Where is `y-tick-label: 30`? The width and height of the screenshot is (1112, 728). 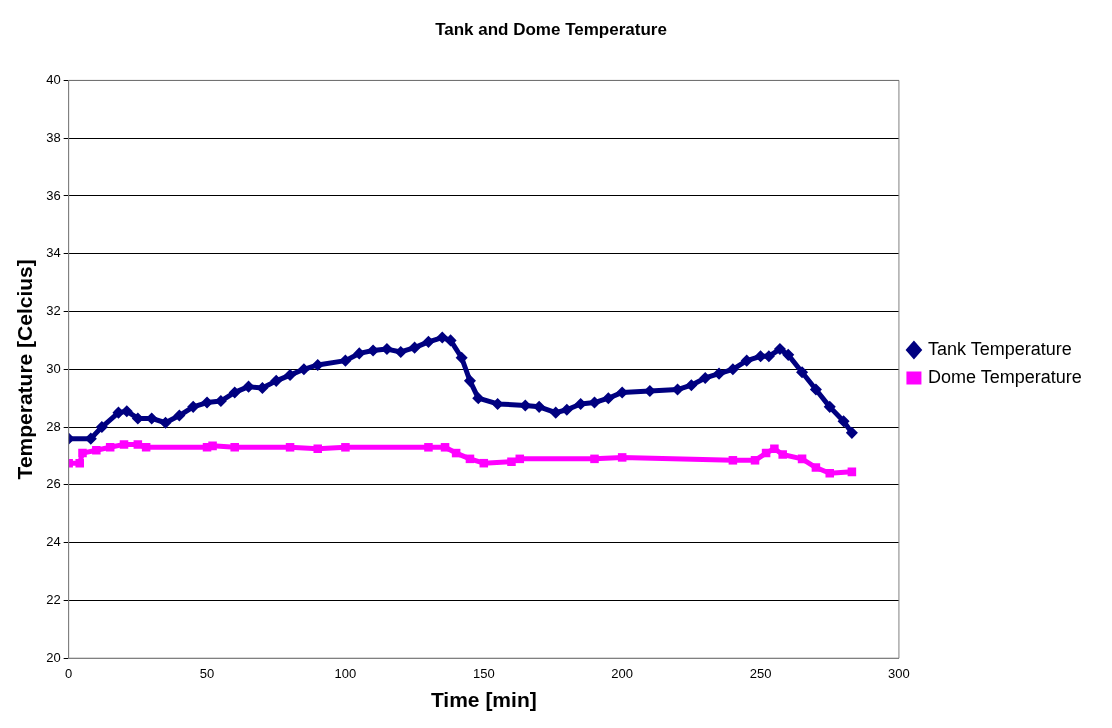
y-tick-label: 30 is located at coordinates (53, 368).